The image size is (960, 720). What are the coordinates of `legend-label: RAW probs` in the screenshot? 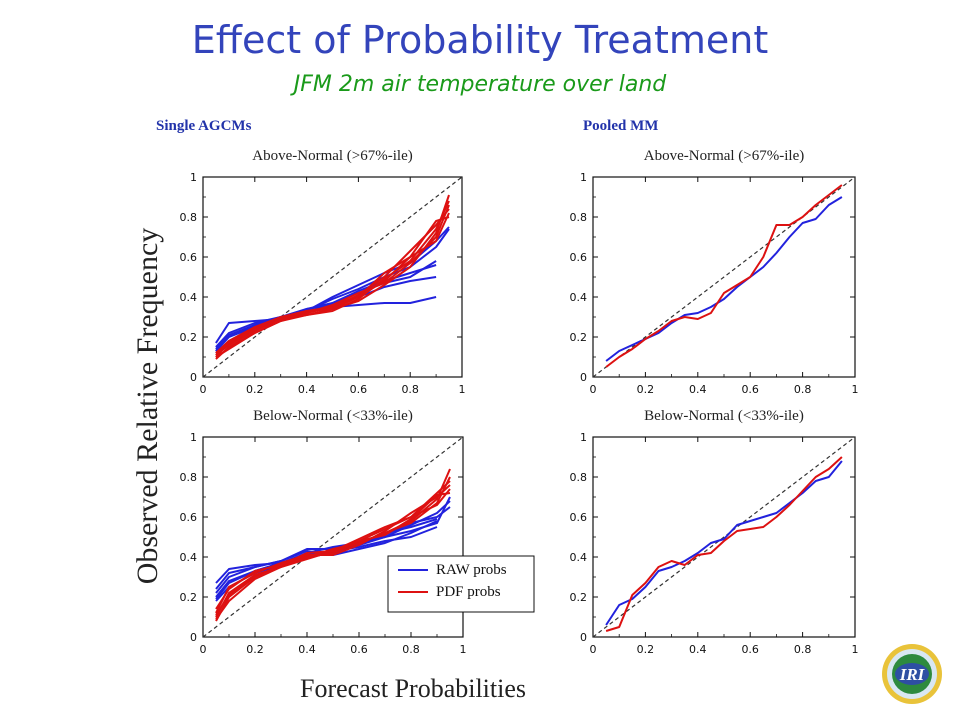 It's located at (471, 570).